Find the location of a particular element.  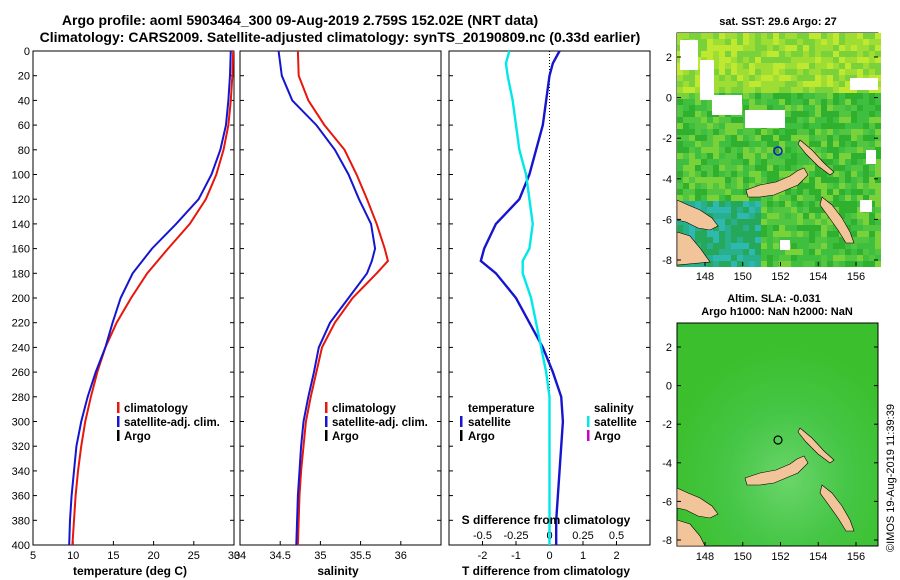

lon-tick-label: 150 is located at coordinates (743, 557).